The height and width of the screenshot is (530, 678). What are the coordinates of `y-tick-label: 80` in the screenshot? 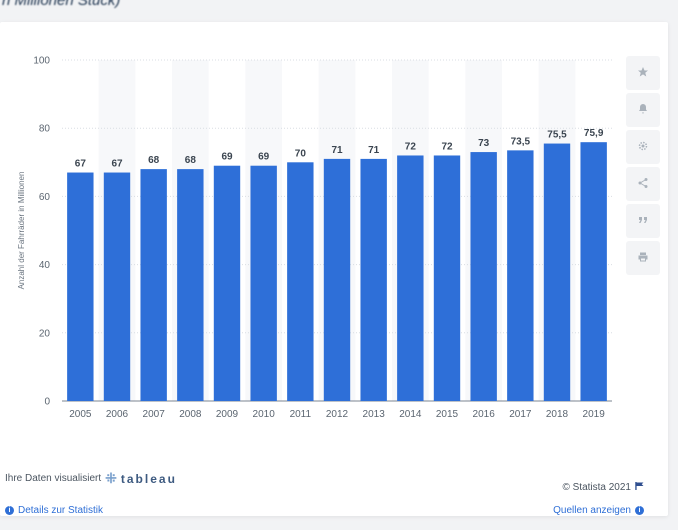 It's located at (45, 129).